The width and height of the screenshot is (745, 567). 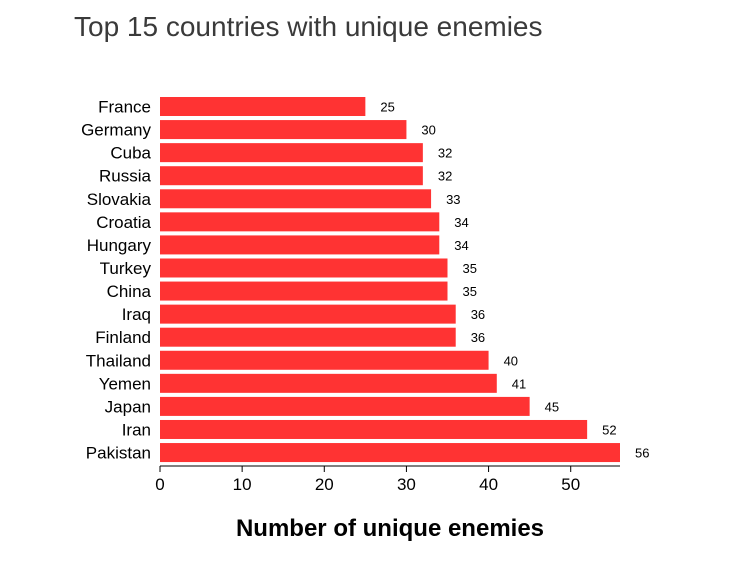 I want to click on value-label-pakistan: 56, so click(x=642, y=453).